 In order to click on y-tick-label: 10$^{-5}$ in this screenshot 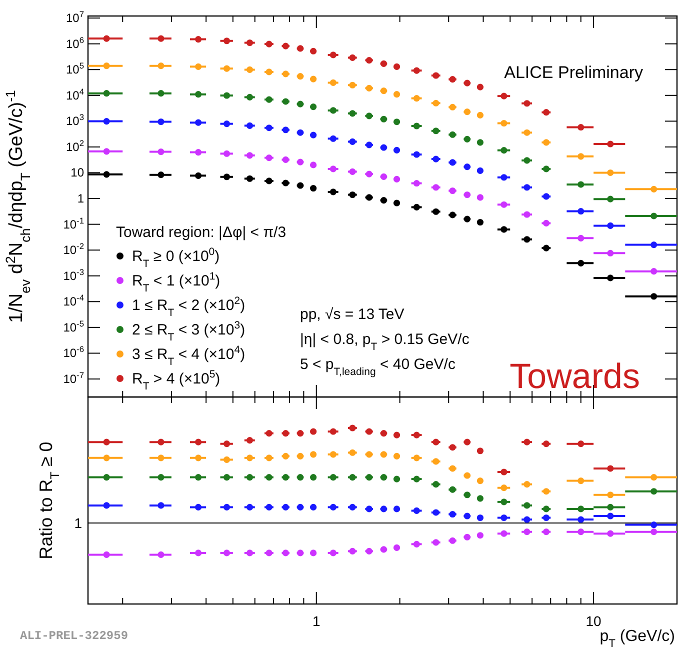, I will do `click(73, 326)`.